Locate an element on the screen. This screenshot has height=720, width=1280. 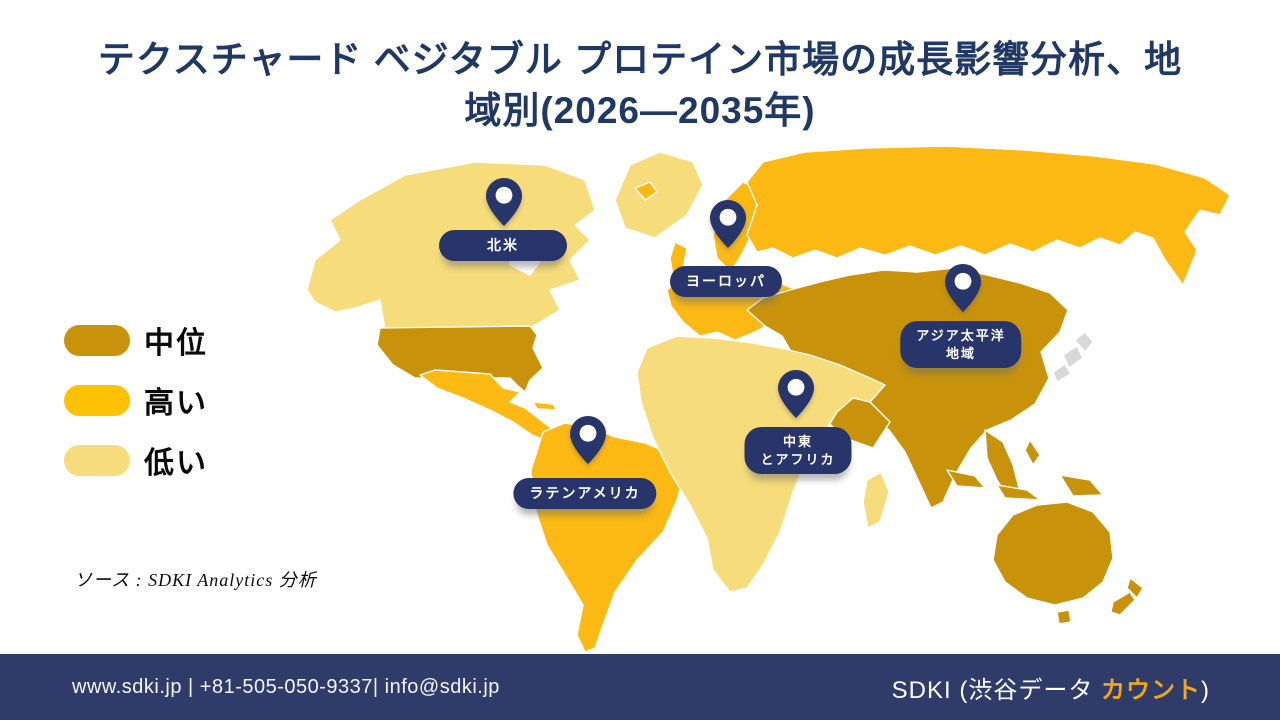
map-usa is located at coordinates (460, 359).